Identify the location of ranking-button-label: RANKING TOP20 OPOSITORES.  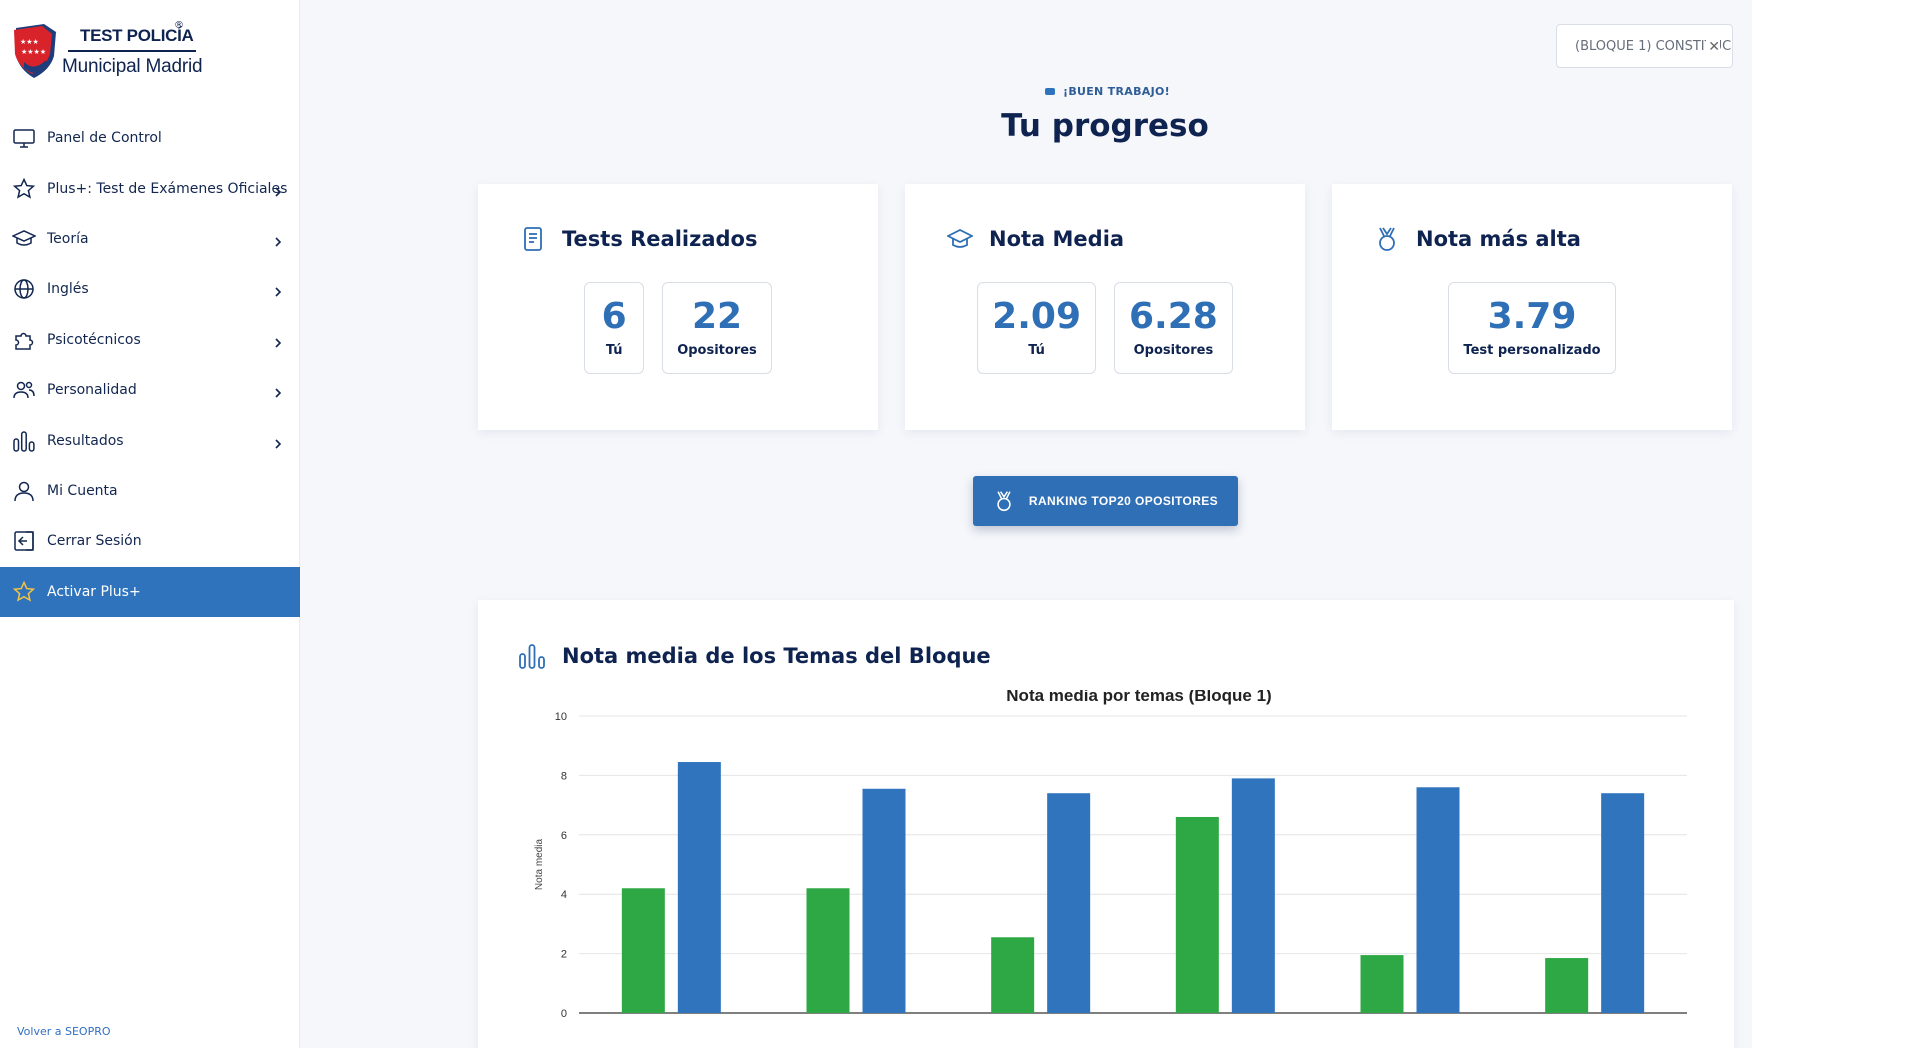
(1123, 501).